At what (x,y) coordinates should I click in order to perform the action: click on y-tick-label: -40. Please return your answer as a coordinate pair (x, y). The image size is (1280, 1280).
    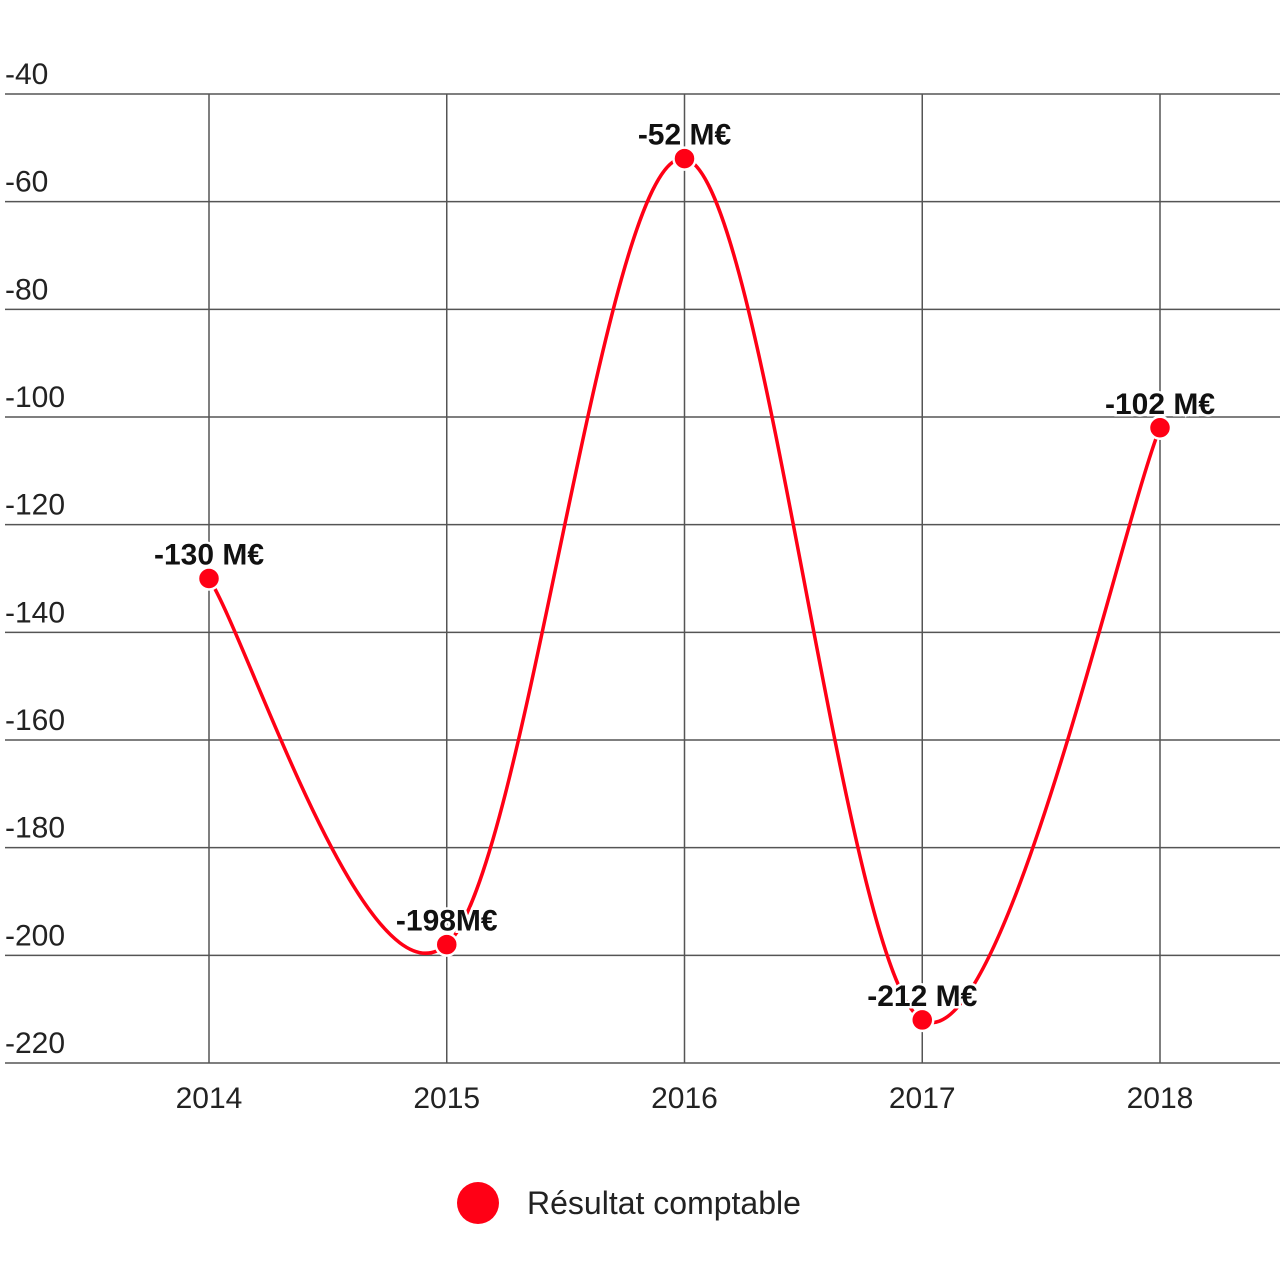
    Looking at the image, I should click on (26, 74).